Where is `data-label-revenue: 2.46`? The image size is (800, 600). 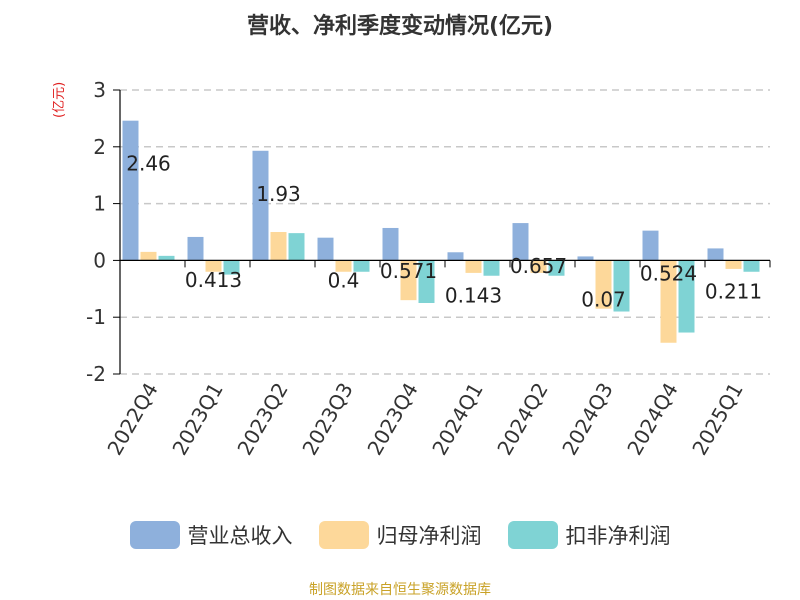 data-label-revenue: 2.46 is located at coordinates (148, 164).